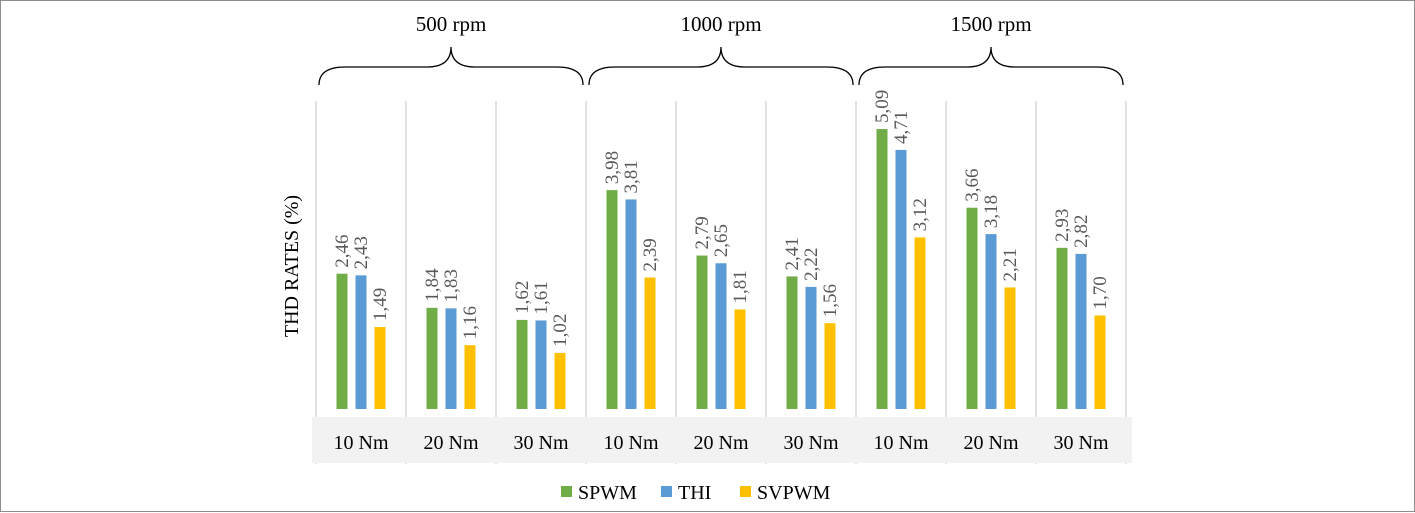  I want to click on data-label-thi: 3,81, so click(631, 176).